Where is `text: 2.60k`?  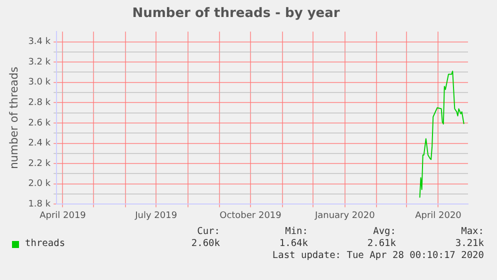 text: 2.60k is located at coordinates (205, 244).